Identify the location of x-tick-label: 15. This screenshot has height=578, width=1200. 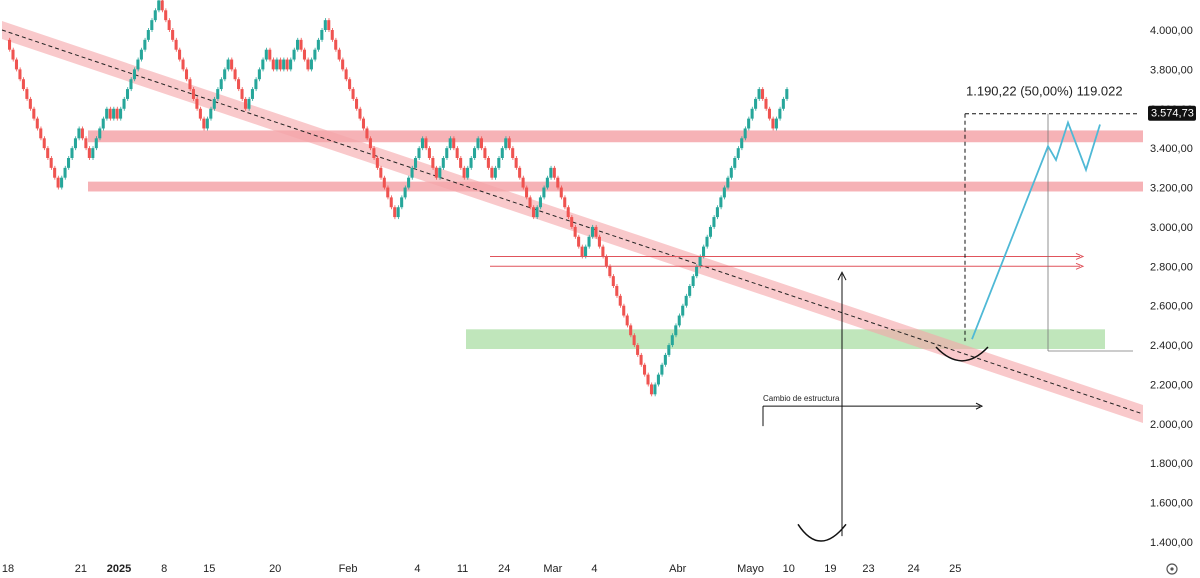
(209, 569).